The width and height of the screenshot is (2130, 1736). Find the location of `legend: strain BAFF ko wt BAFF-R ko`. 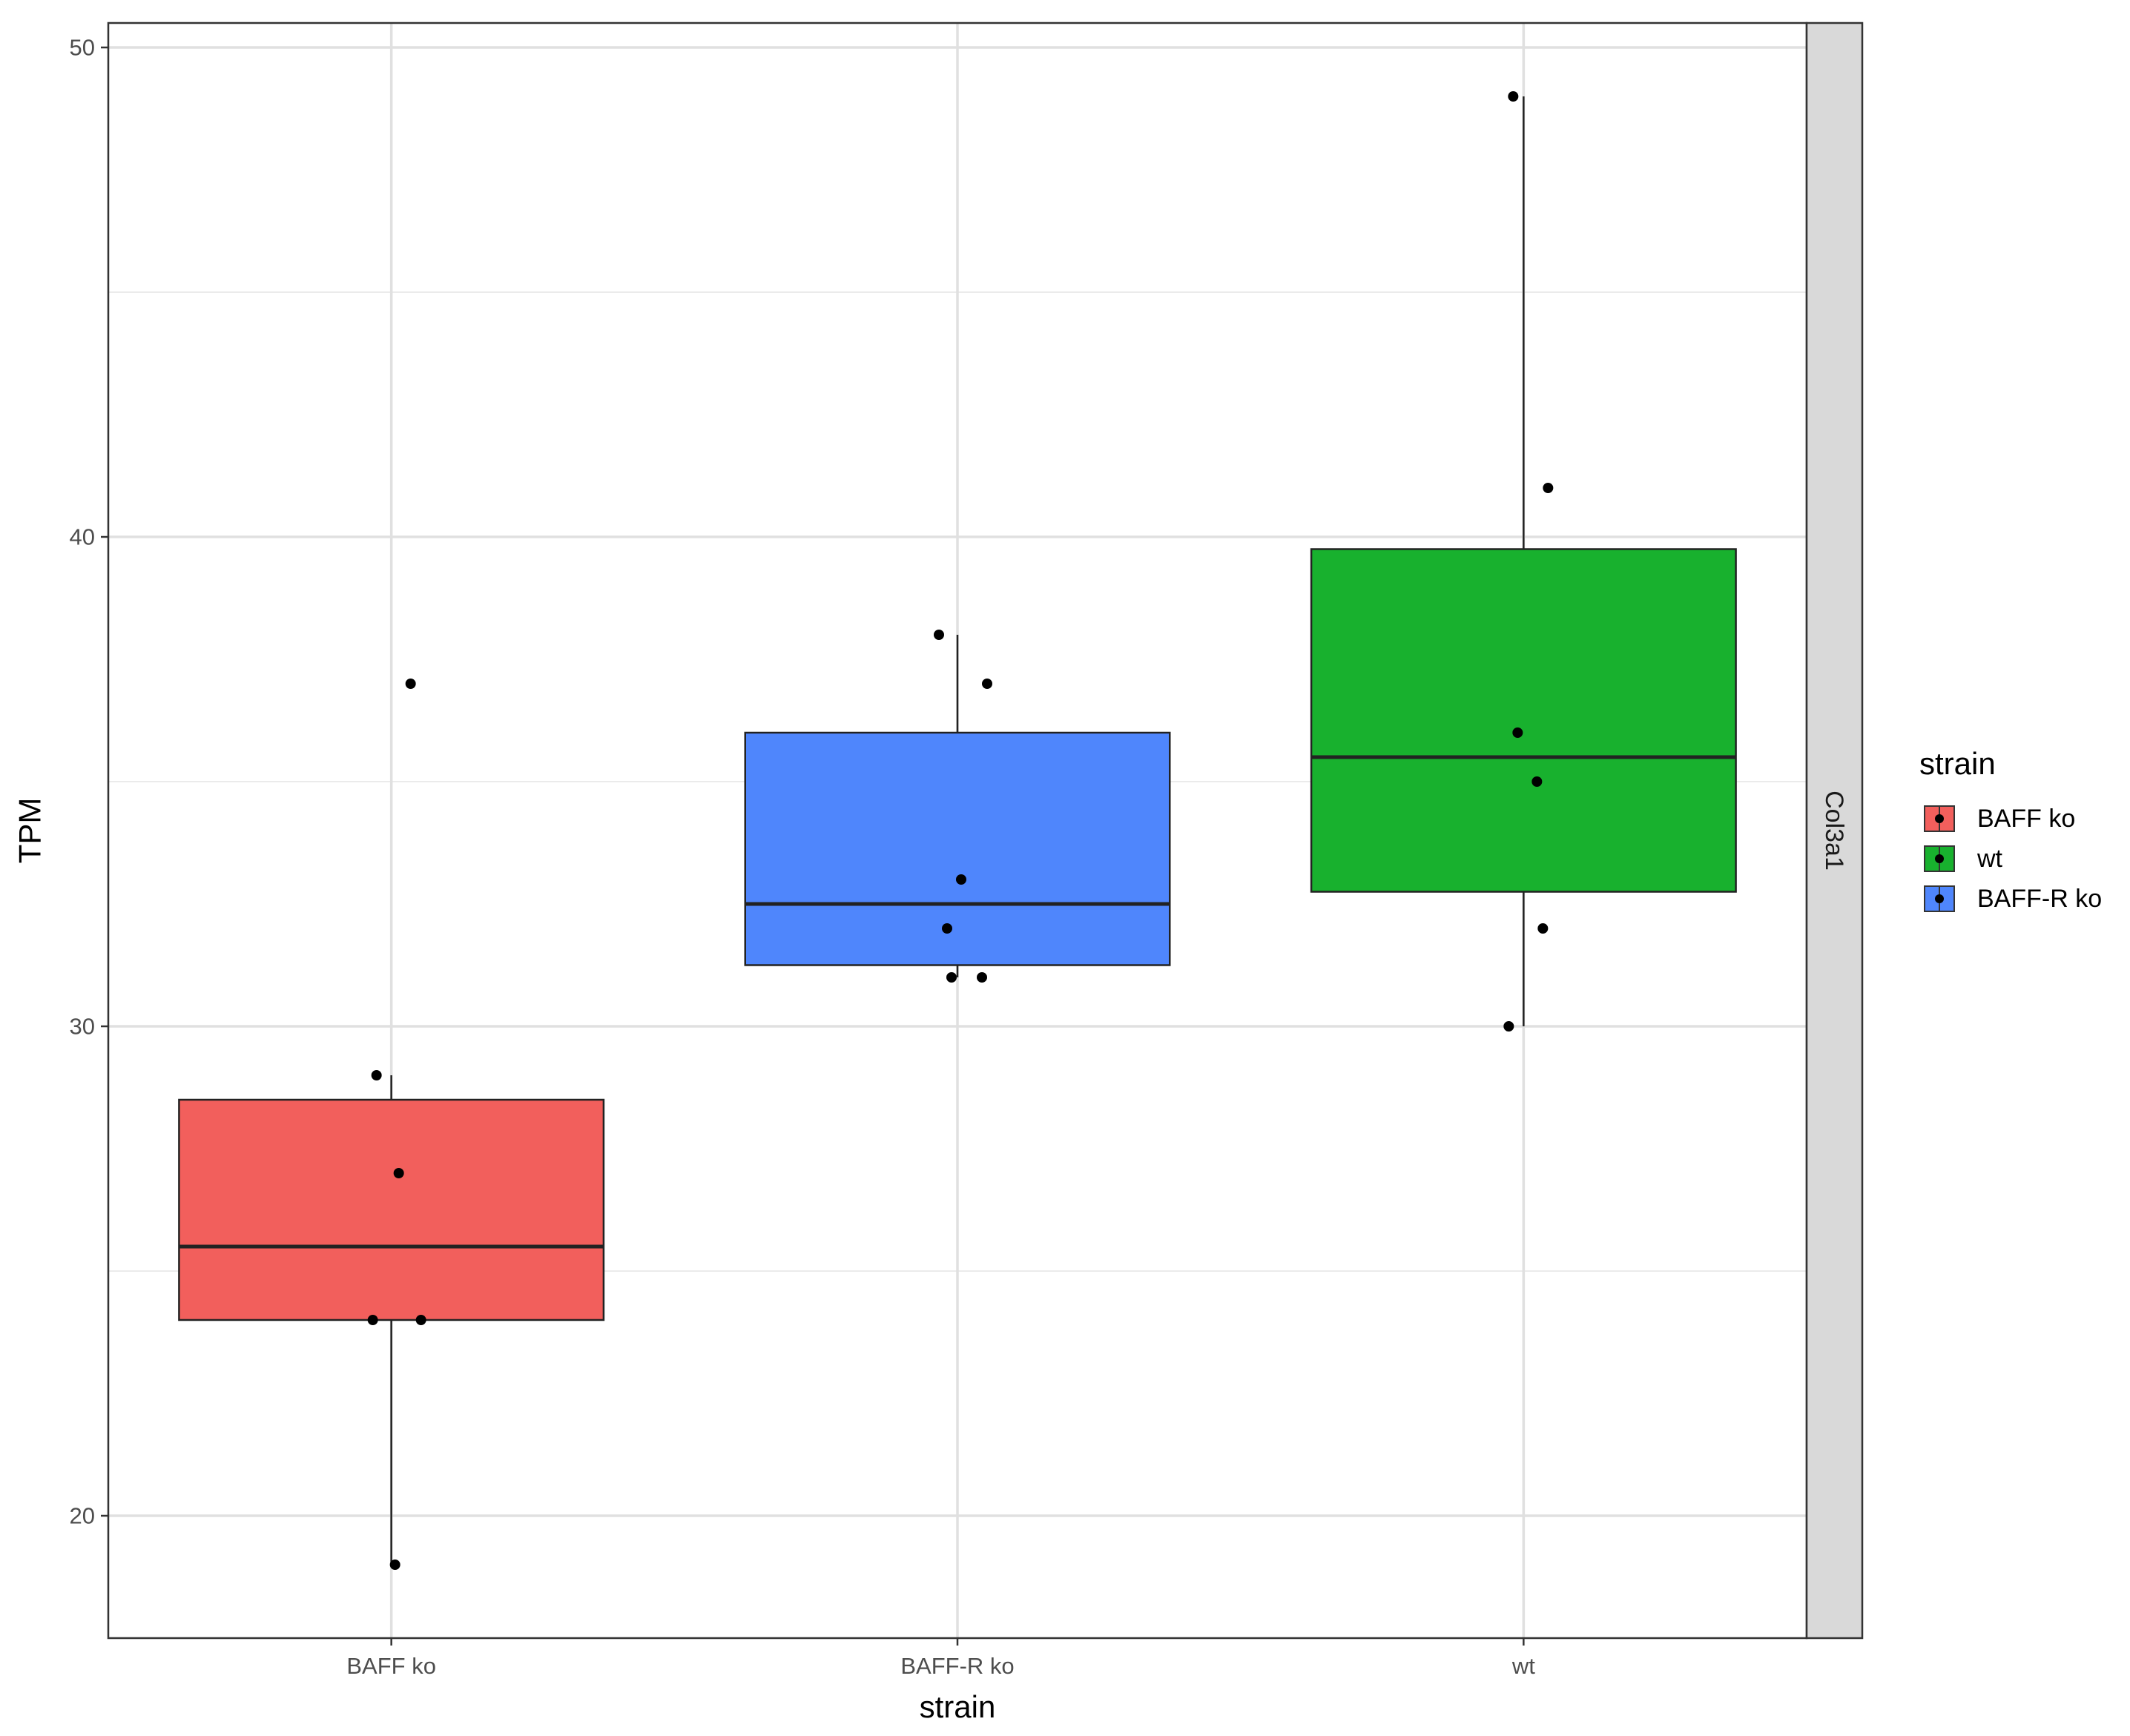

legend: strain BAFF ko wt BAFF-R ko is located at coordinates (2011, 830).